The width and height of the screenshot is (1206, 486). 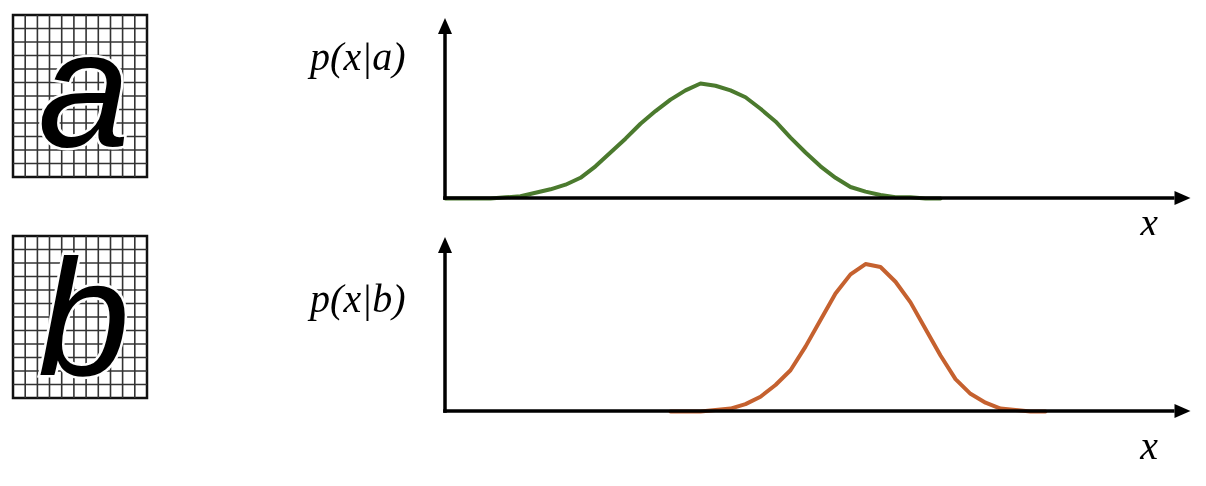 What do you see at coordinates (356, 56) in the screenshot?
I see `y-axis-title: p(x|a)` at bounding box center [356, 56].